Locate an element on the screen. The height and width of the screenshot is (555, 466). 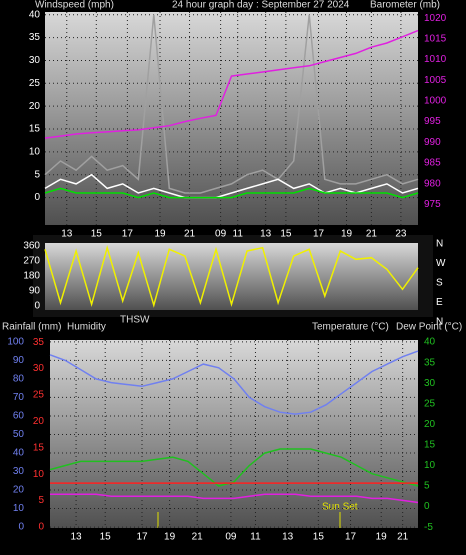
y2-tick-label: W is located at coordinates (441, 263).